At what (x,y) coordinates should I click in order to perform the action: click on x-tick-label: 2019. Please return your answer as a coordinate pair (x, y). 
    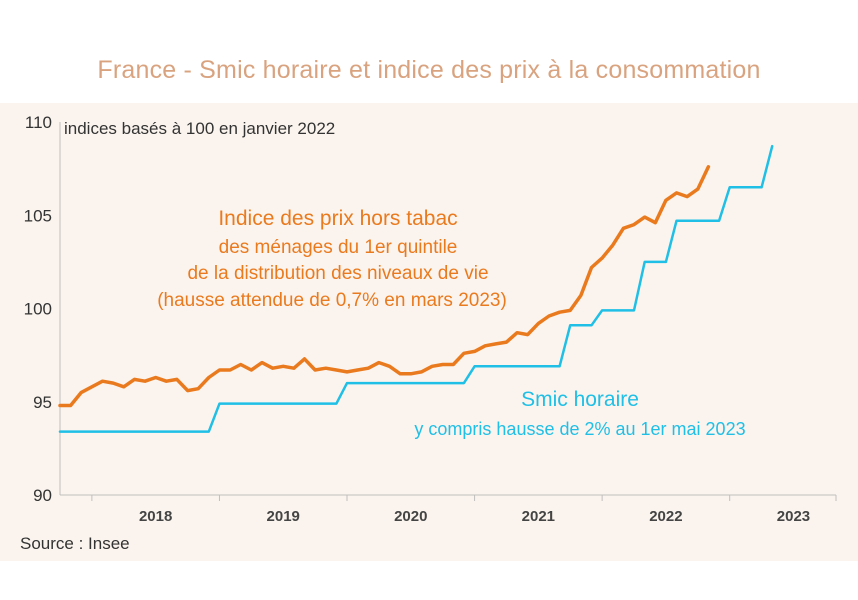
    Looking at the image, I should click on (283, 516).